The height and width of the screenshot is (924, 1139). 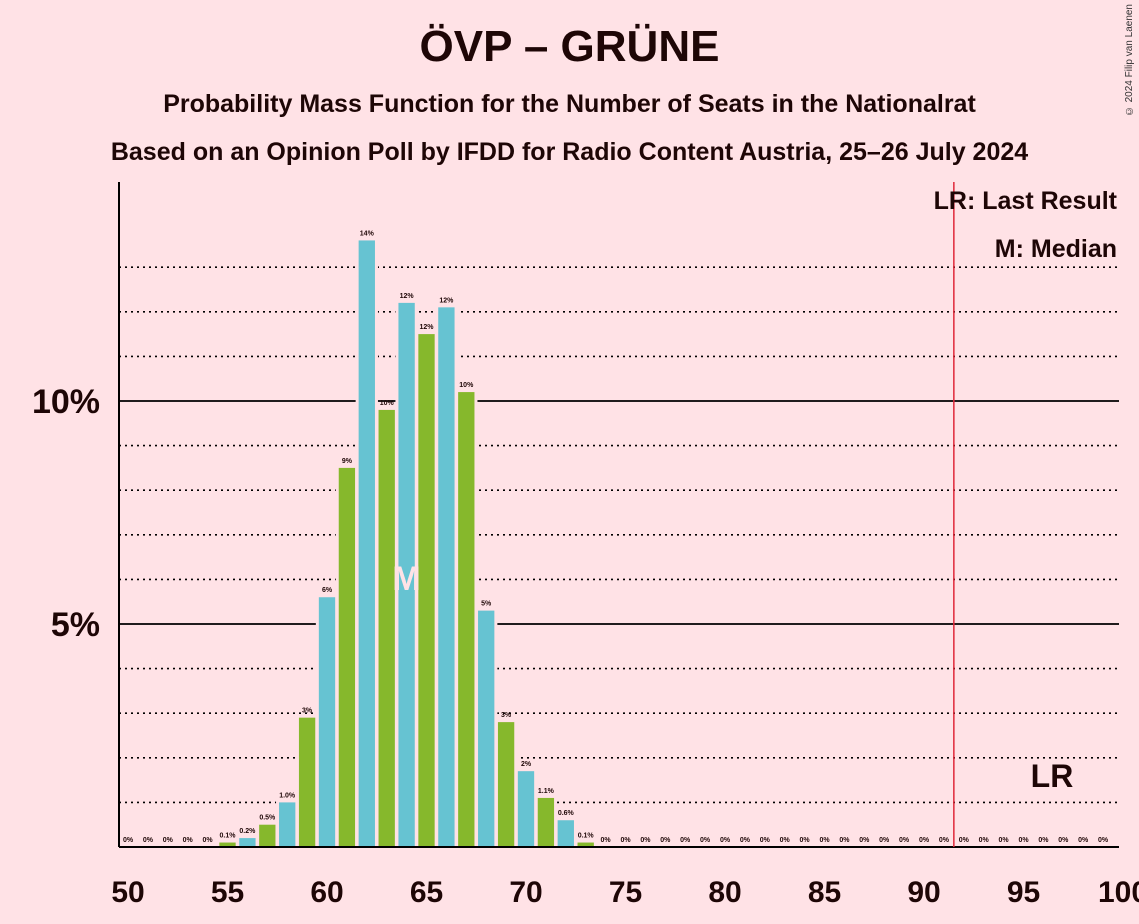 What do you see at coordinates (625, 892) in the screenshot?
I see `x-tick-label: 75` at bounding box center [625, 892].